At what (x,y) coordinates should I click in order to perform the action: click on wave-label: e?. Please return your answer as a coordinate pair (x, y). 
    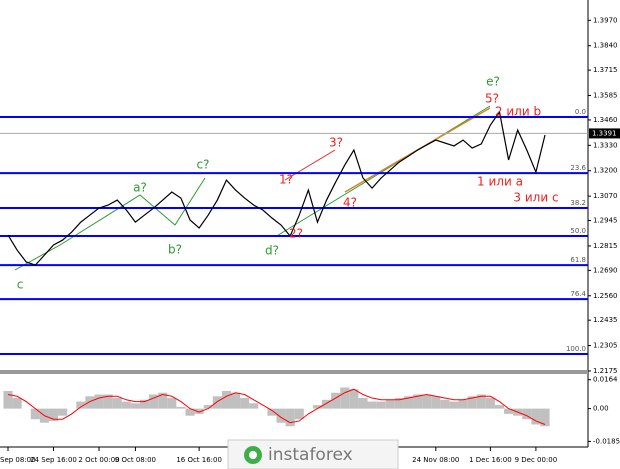
    Looking at the image, I should click on (493, 82).